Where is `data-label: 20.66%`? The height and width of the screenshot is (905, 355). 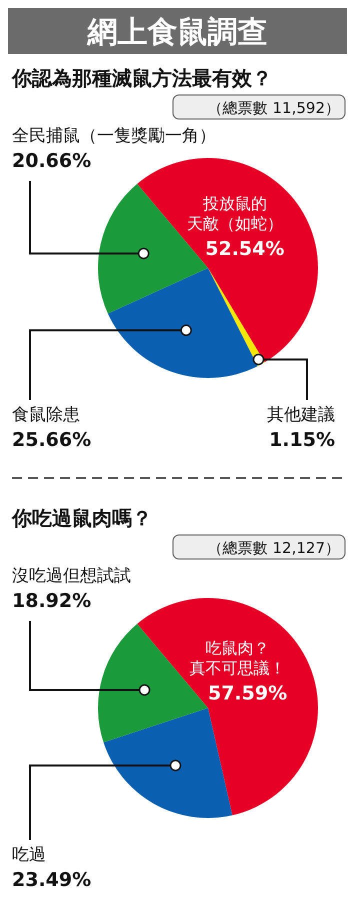
data-label: 20.66% is located at coordinates (52, 161).